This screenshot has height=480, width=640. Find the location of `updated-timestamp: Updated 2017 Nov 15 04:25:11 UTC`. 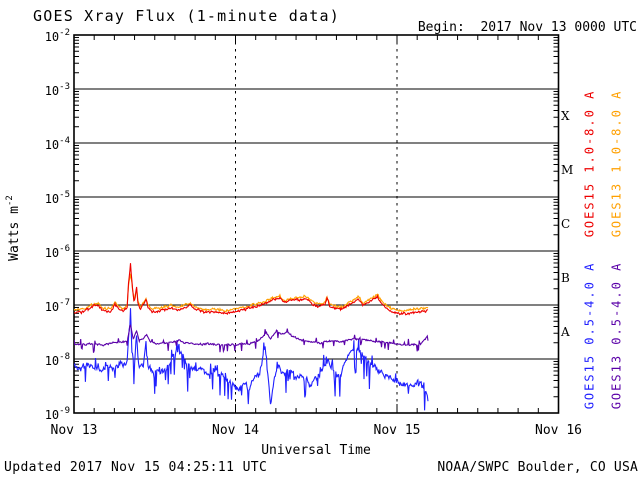

updated-timestamp: Updated 2017 Nov 15 04:25:11 UTC is located at coordinates (136, 467).